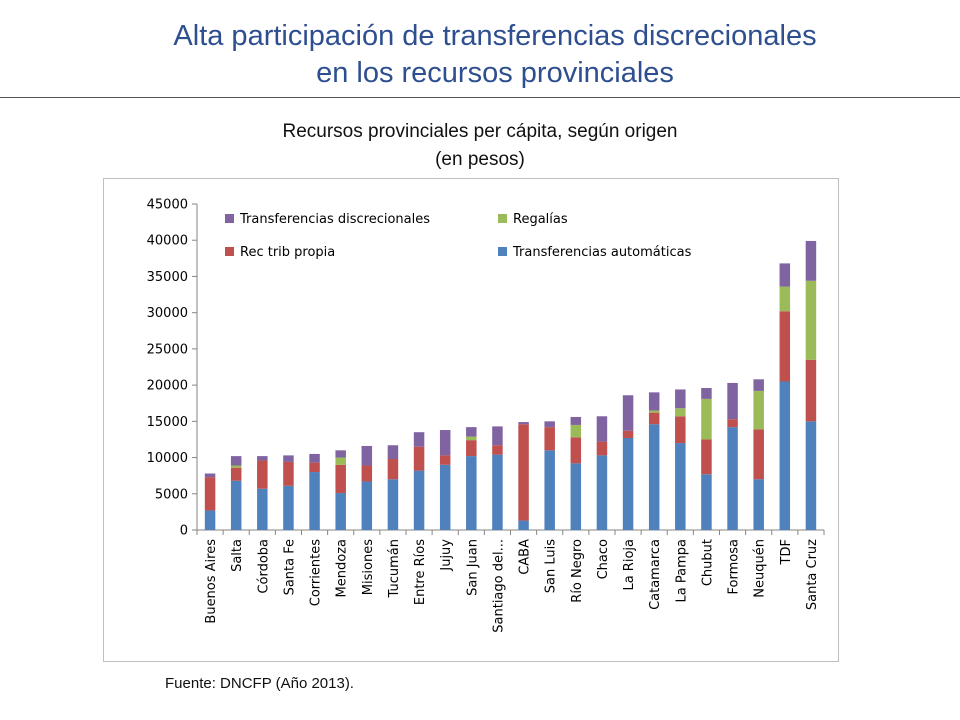  I want to click on bar-transferencias-automaticas-tucuman, so click(393, 504).